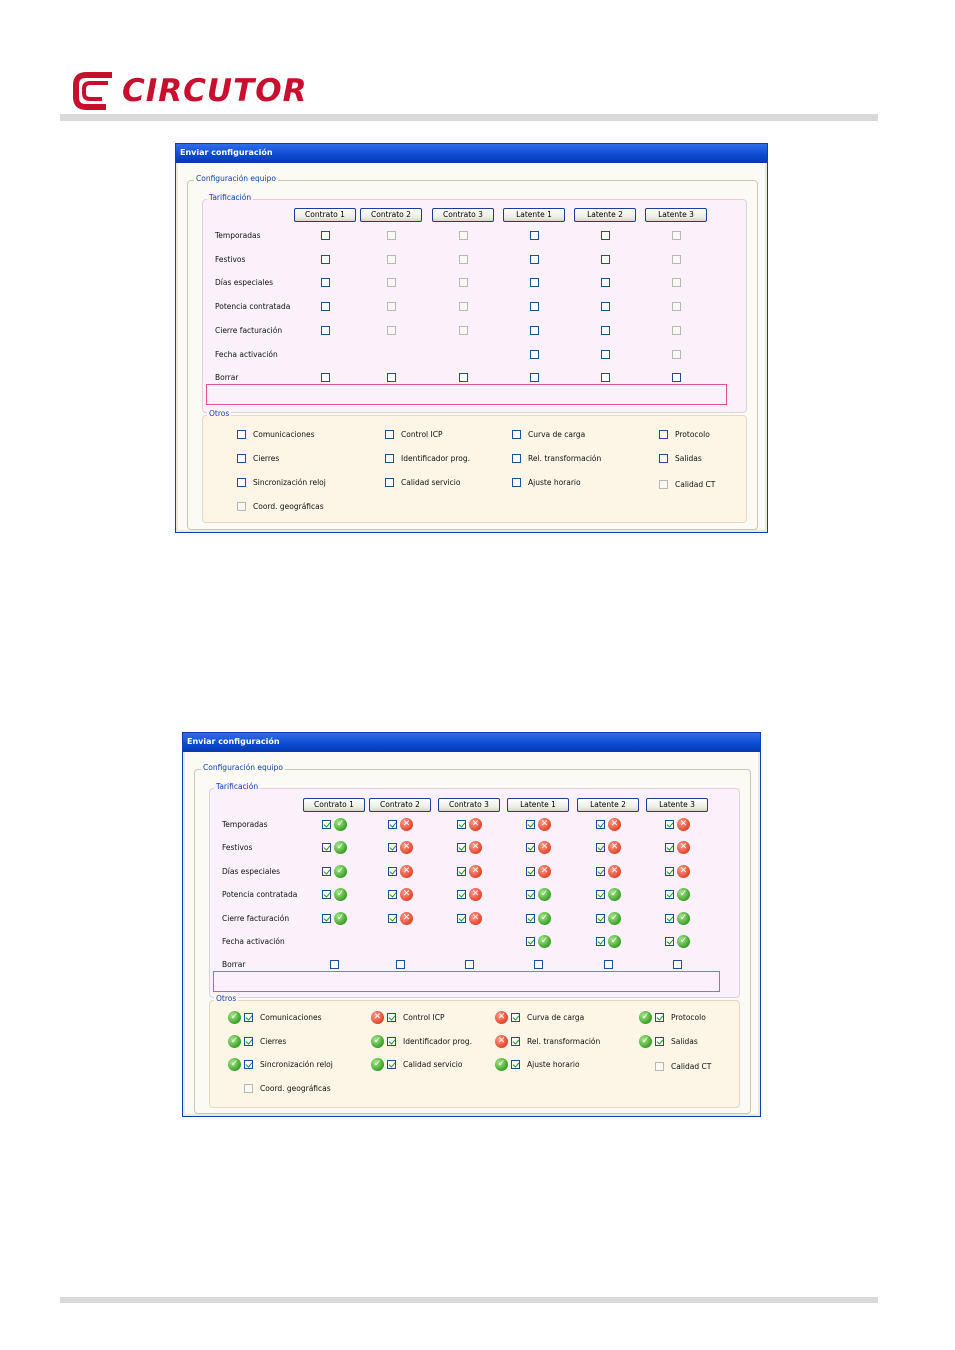  Describe the element at coordinates (241, 482) in the screenshot. I see `checkbox-sincronizacion-reloj` at that location.